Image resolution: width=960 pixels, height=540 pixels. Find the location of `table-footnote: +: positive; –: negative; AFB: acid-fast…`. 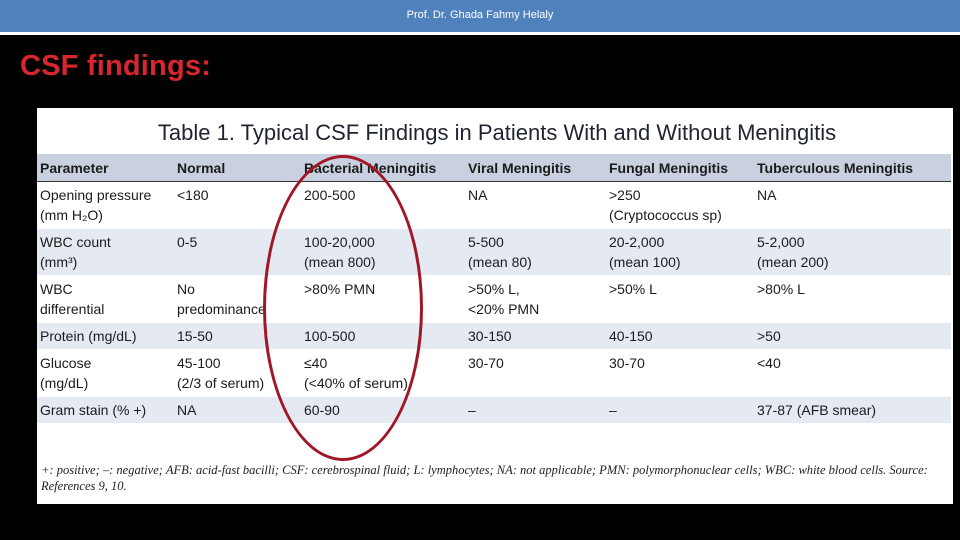

table-footnote: +: positive; –: negative; AFB: acid-fast… is located at coordinates (484, 478).